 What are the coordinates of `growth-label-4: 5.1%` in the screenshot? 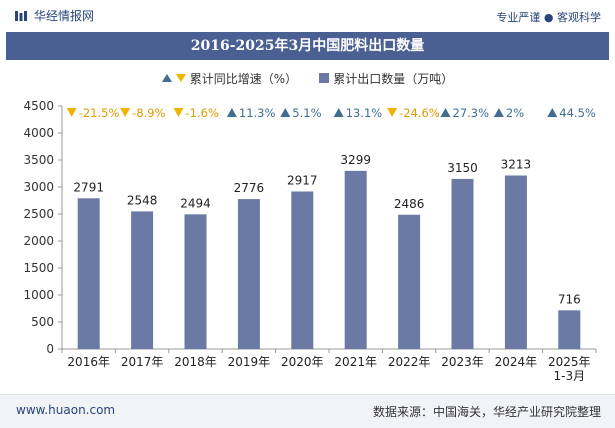 It's located at (306, 113).